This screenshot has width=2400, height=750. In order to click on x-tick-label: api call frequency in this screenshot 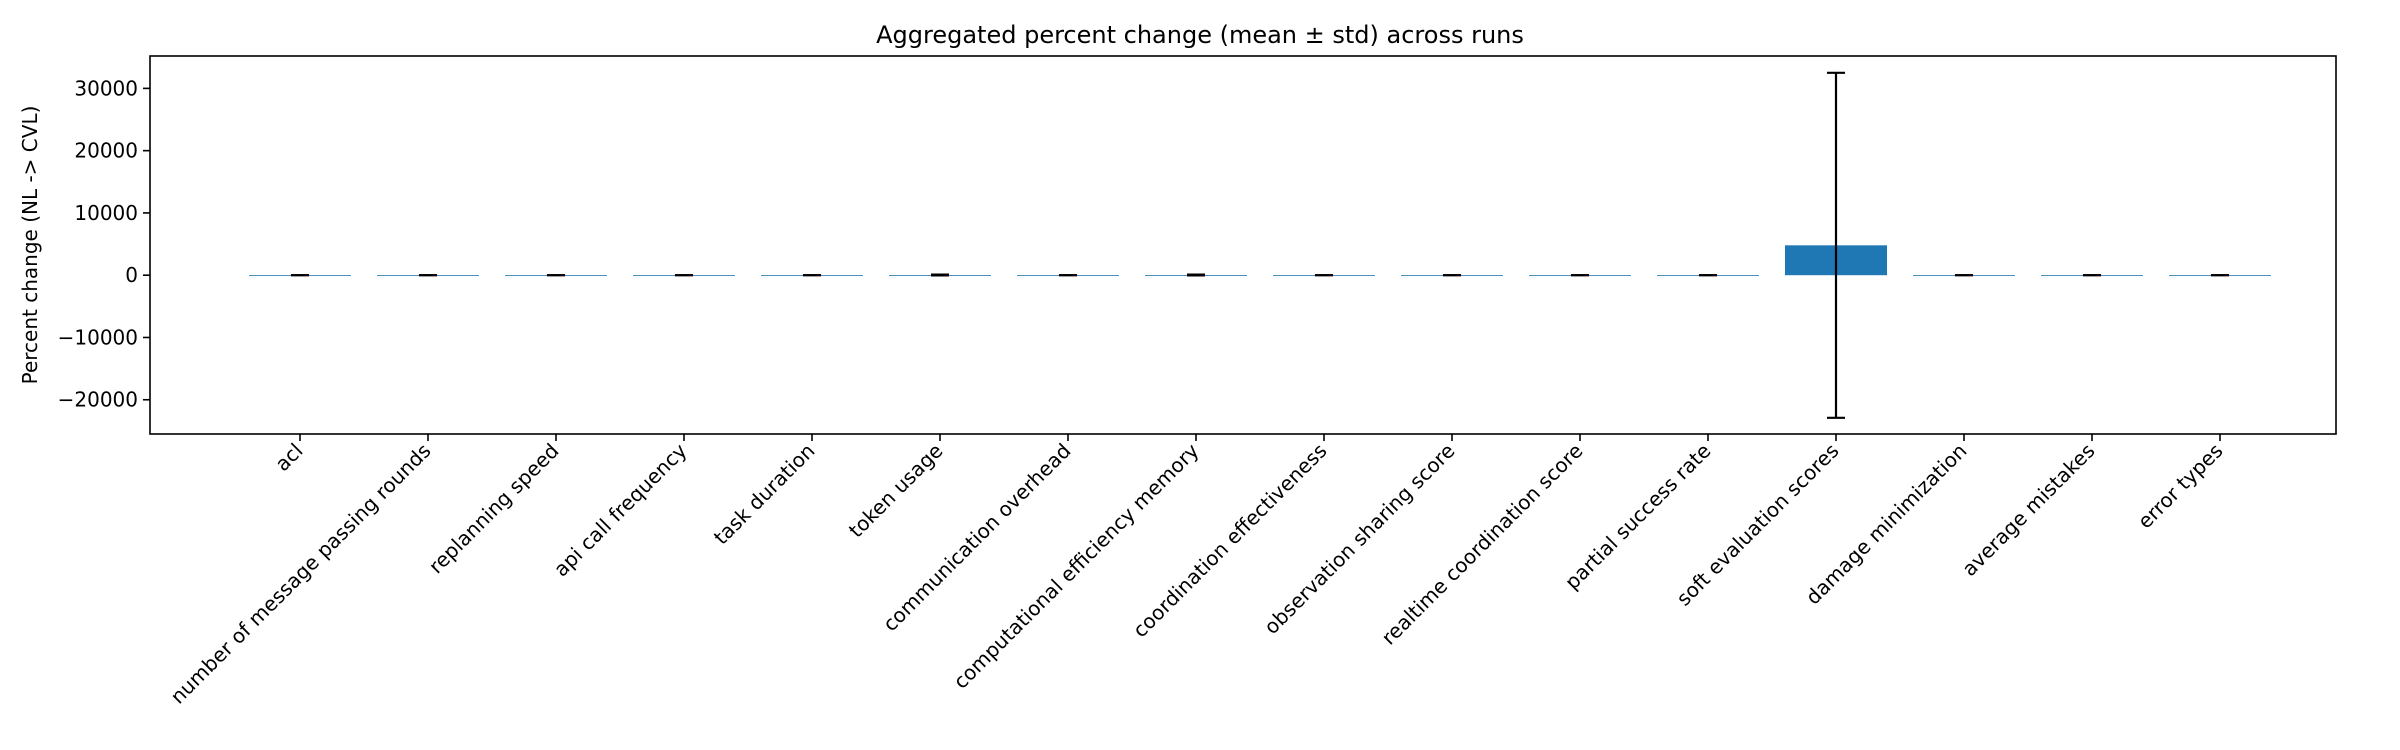, I will do `click(620, 509)`.